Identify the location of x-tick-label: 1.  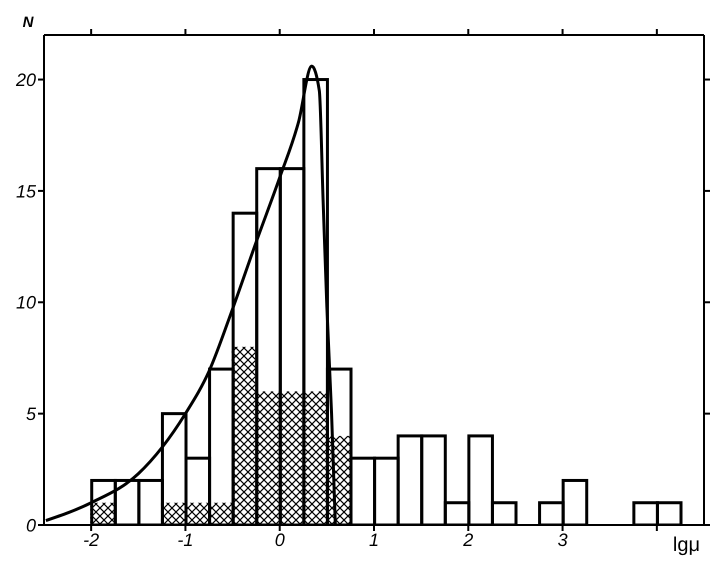
(374, 540).